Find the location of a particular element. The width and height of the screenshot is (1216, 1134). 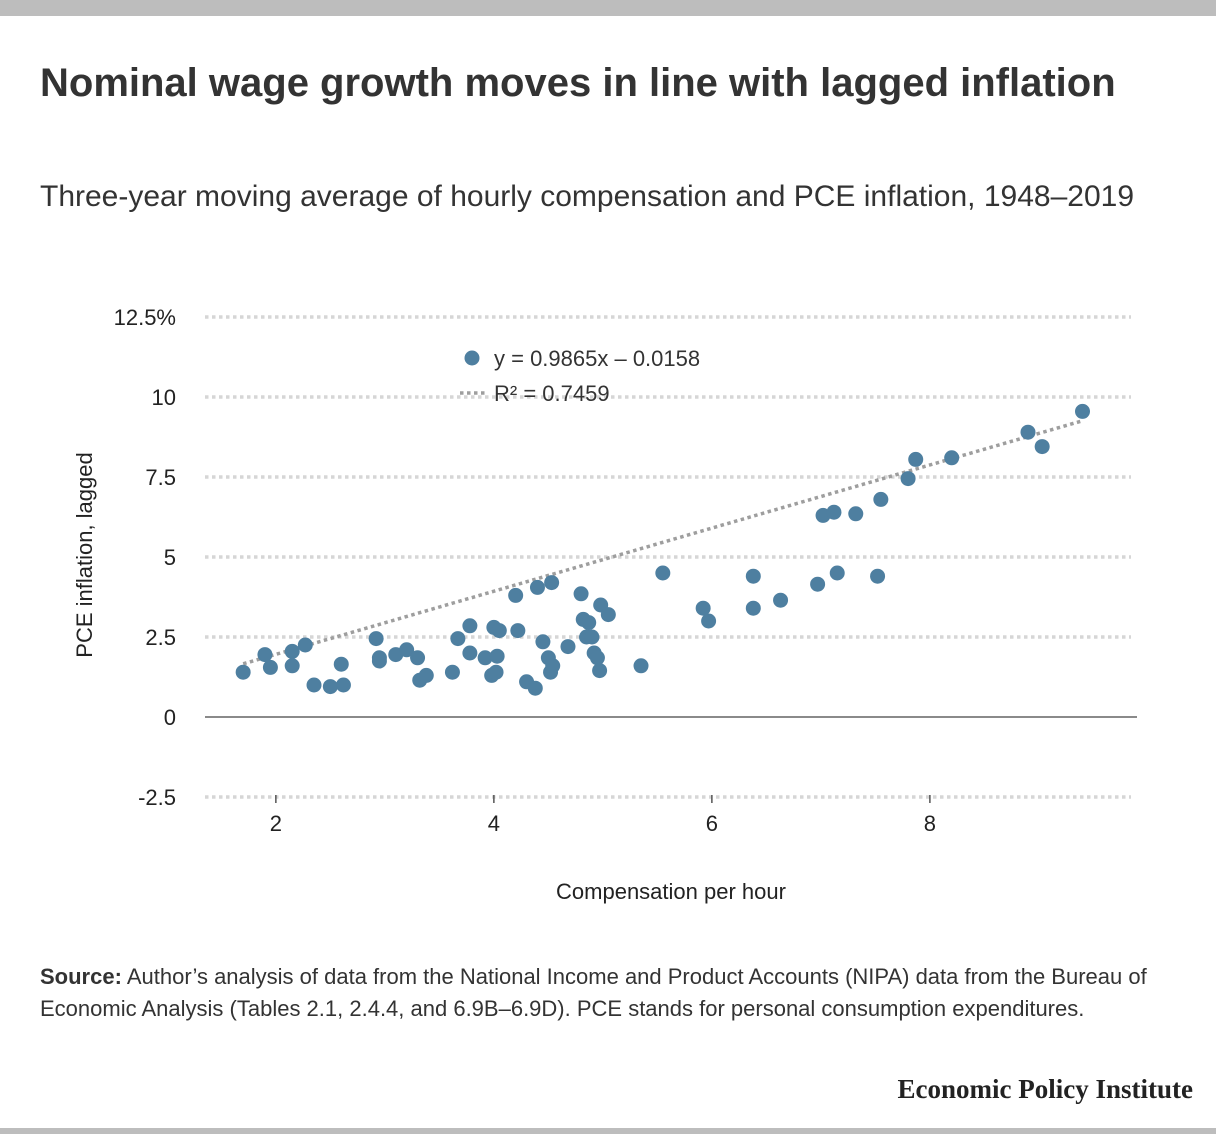

x-tick-label: 4 is located at coordinates (494, 823).